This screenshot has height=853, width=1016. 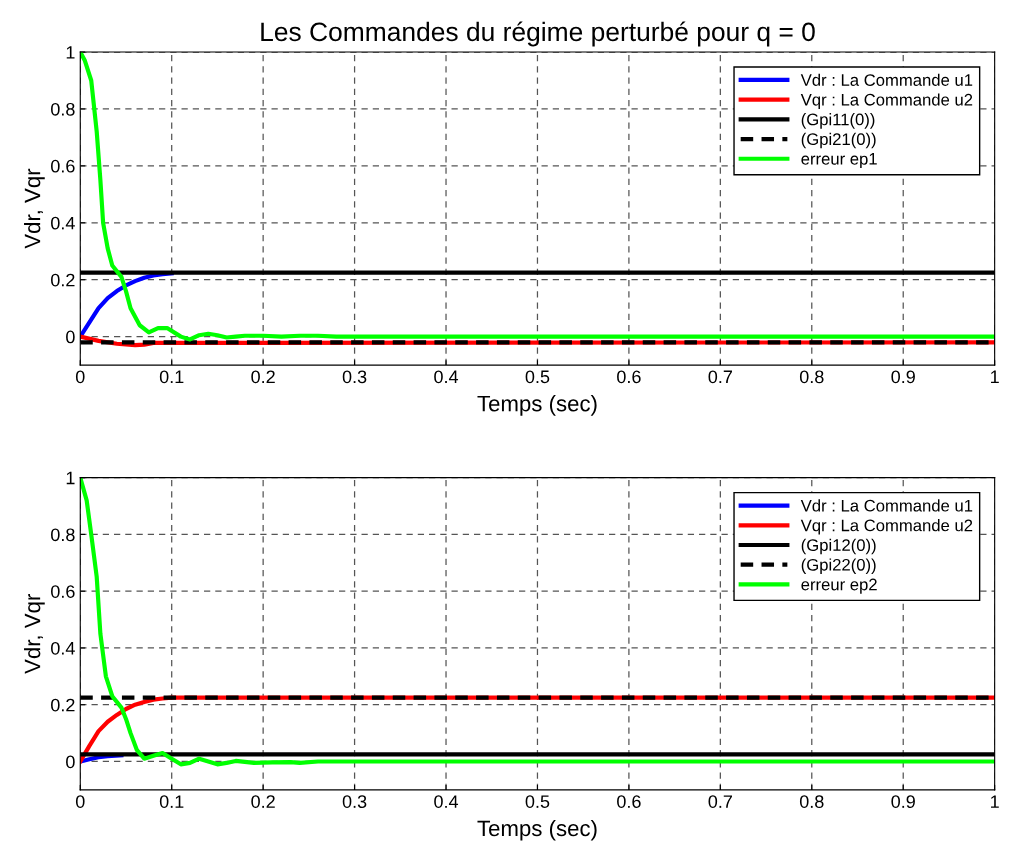 I want to click on legend-label: (Gpi12(0)), so click(x=838, y=546).